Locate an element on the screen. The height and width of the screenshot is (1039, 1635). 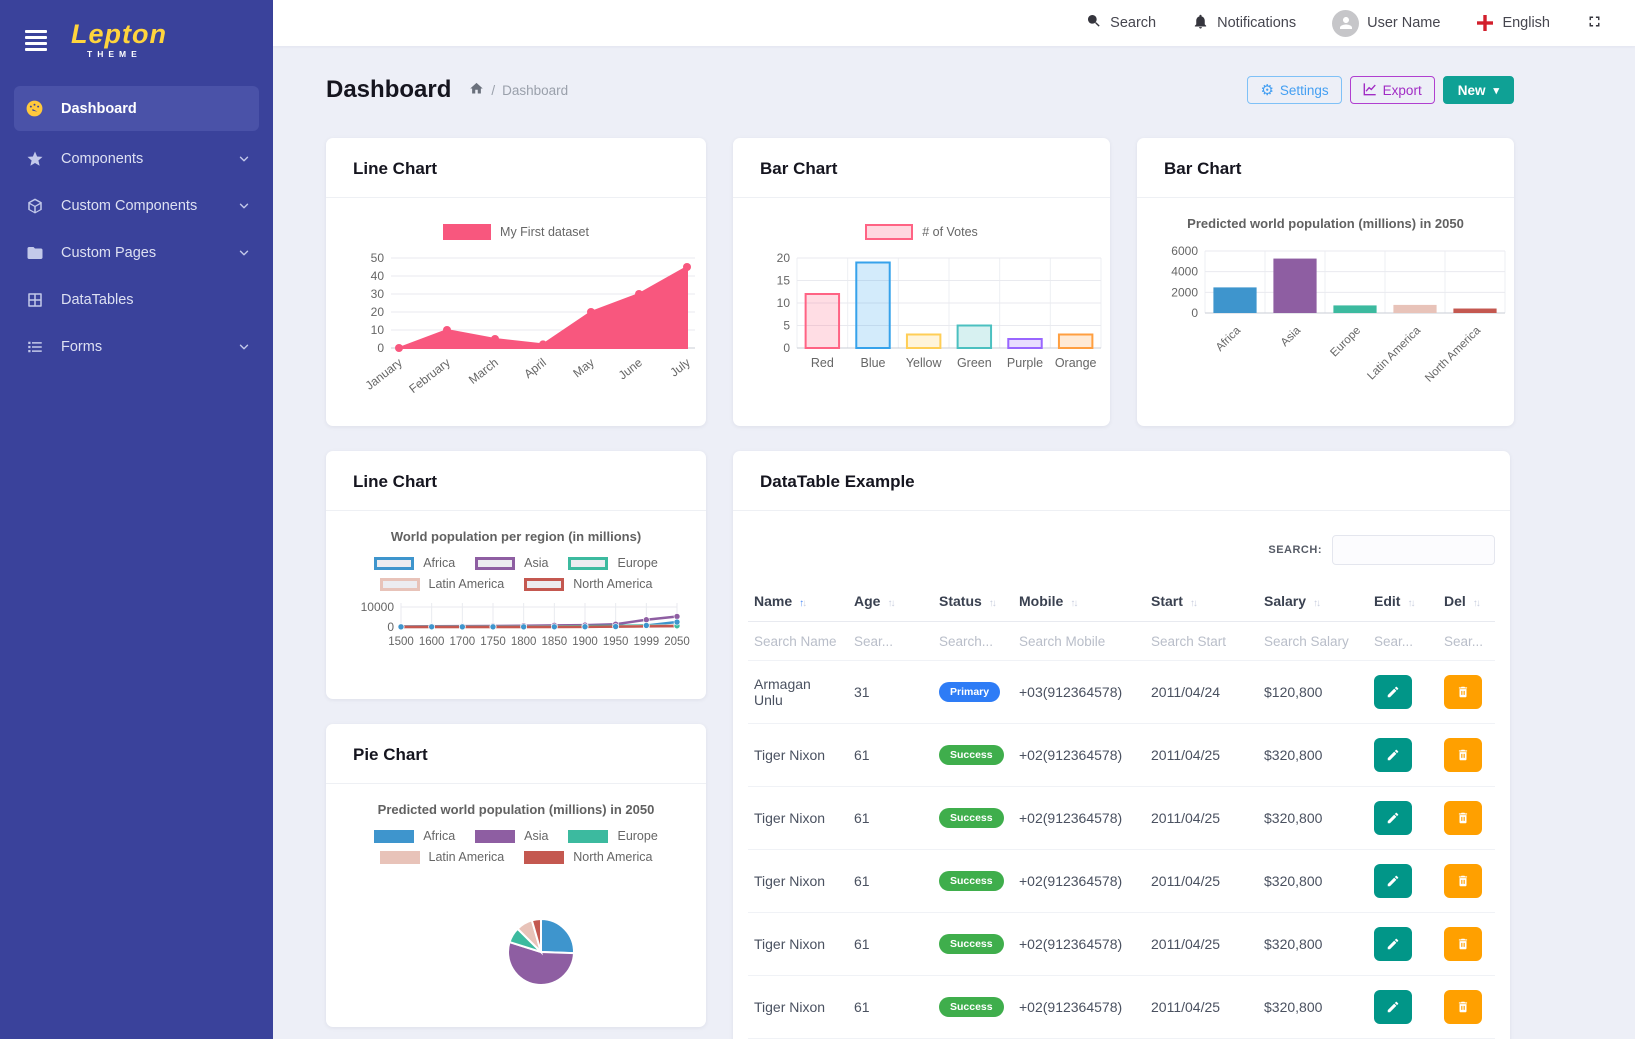
svg-text: 1950 is located at coordinates (616, 642).